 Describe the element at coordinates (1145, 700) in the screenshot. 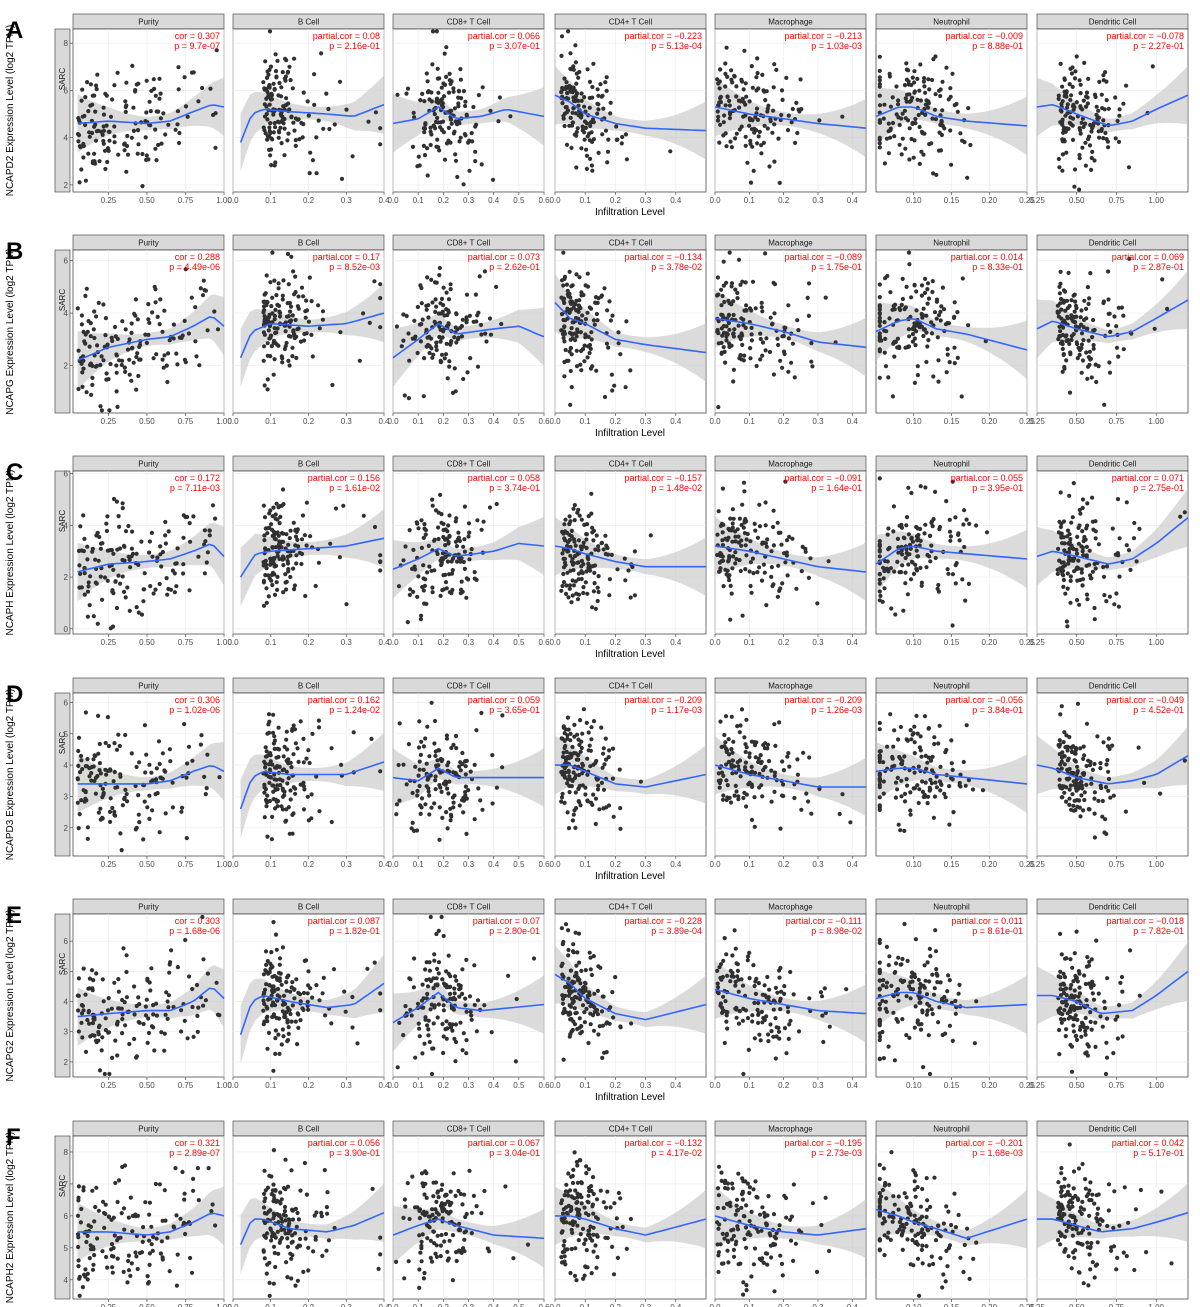

I see `correlation-label: partial.cor = −0.049` at that location.